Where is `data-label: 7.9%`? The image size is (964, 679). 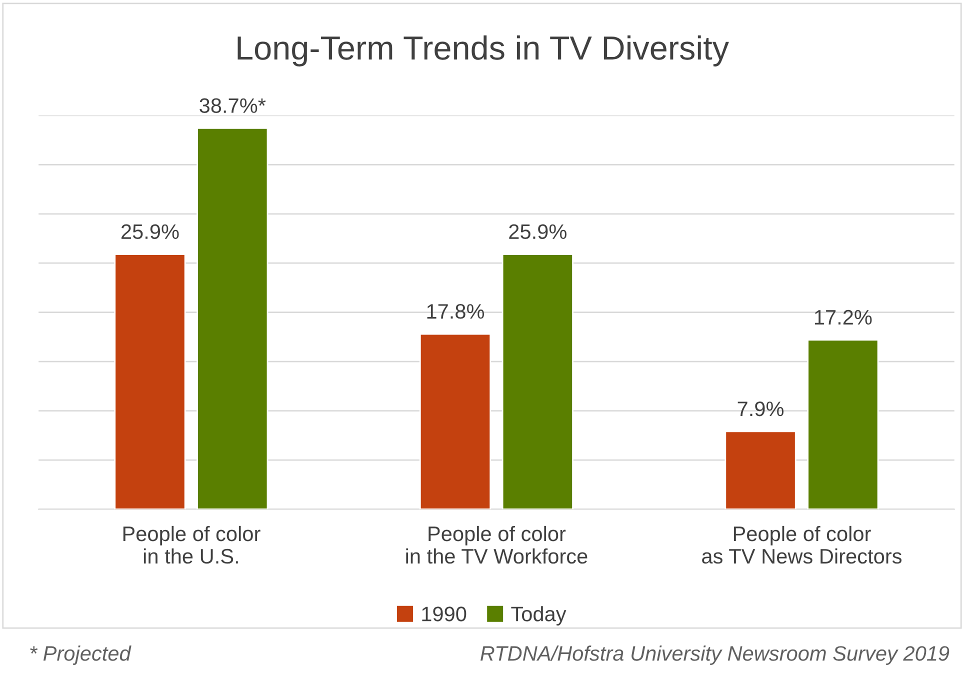 data-label: 7.9% is located at coordinates (761, 408).